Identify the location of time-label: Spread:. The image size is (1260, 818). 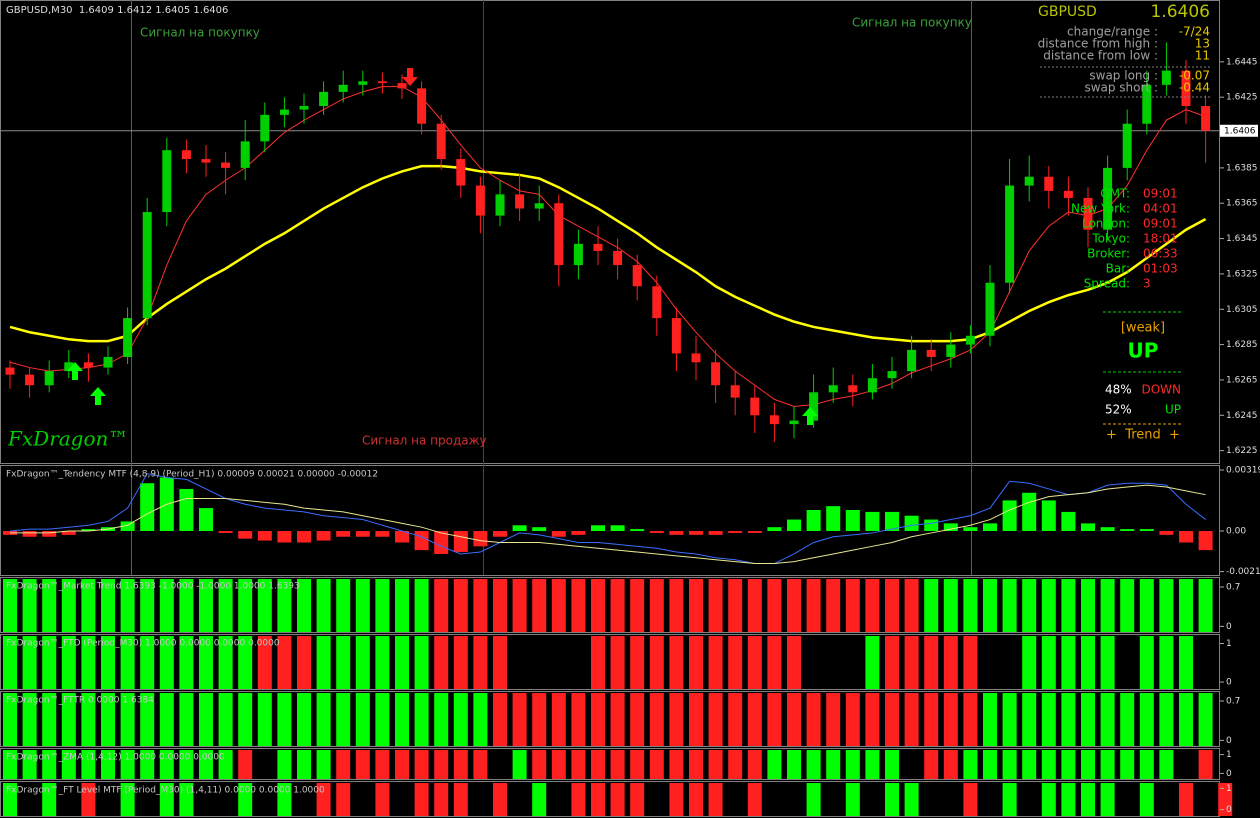
(1107, 284).